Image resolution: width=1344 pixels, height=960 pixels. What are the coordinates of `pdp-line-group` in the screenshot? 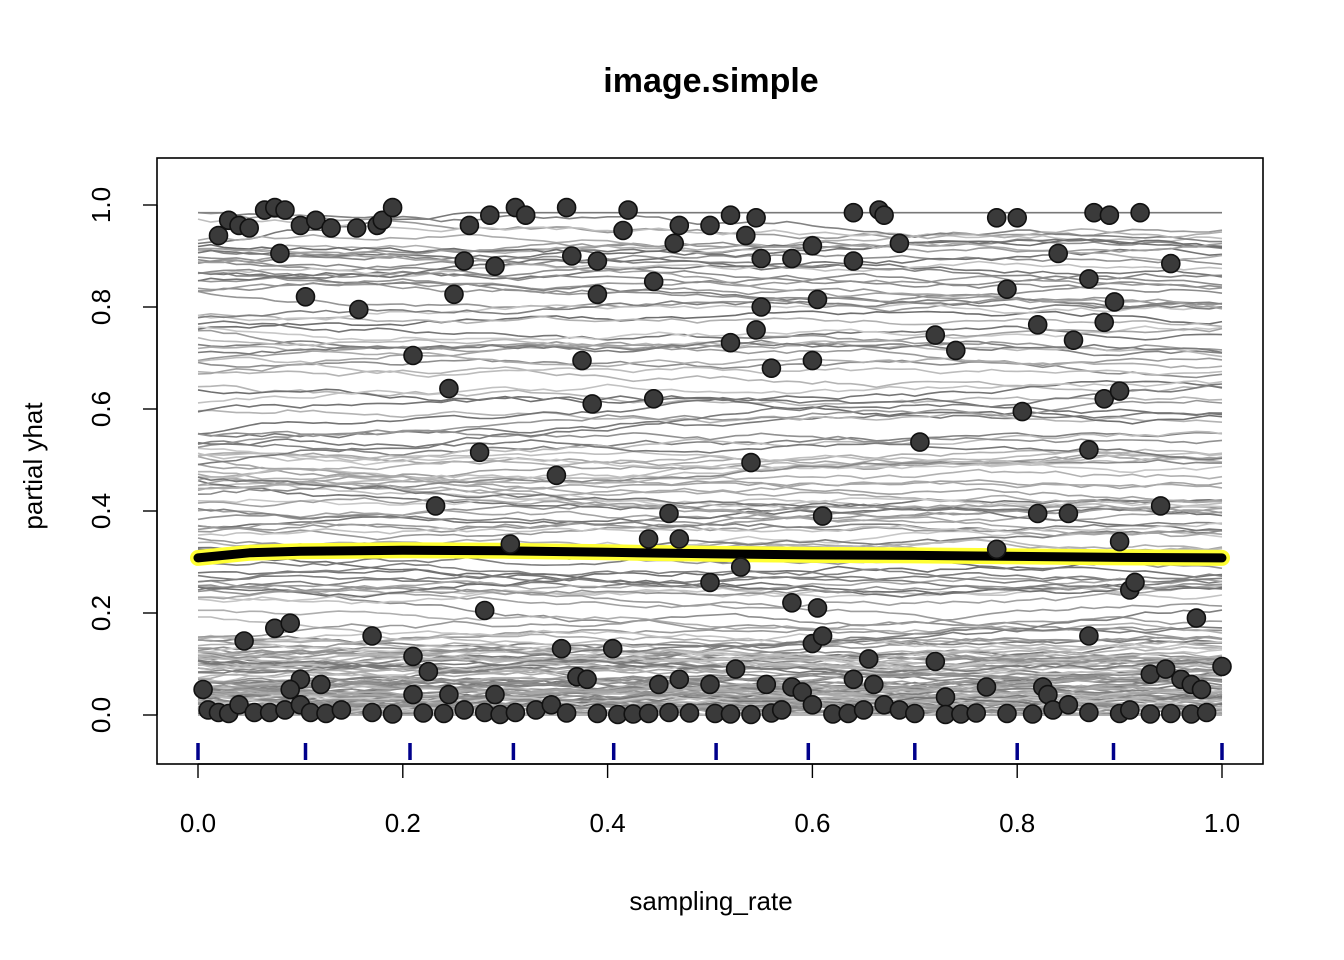 It's located at (710, 554).